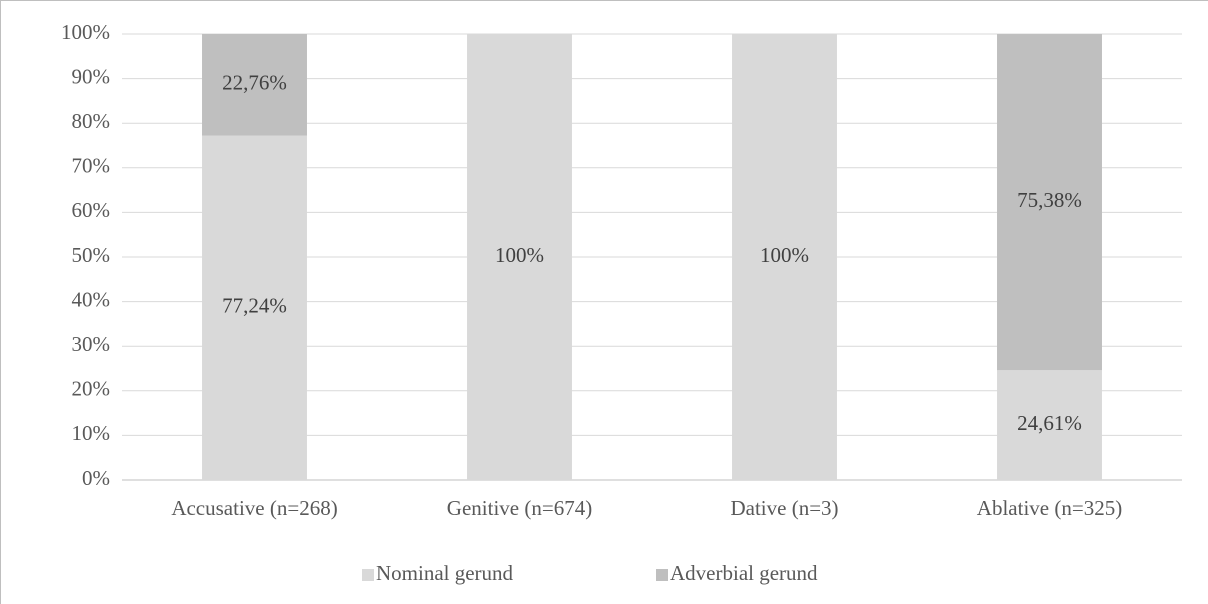 The width and height of the screenshot is (1208, 604). I want to click on y-tick-label: 70%, so click(91, 166).